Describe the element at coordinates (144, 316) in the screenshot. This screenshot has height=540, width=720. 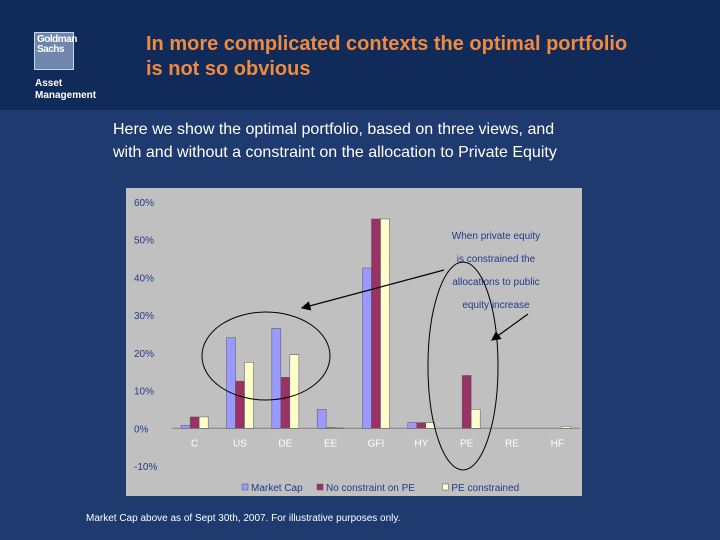
I see `y-tick-label: 30%` at that location.